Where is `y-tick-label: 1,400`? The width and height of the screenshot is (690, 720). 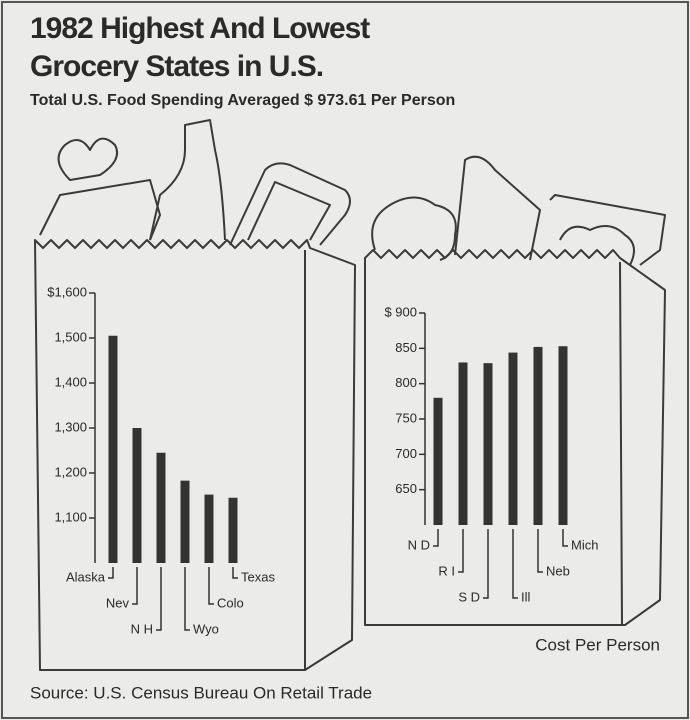
y-tick-label: 1,400 is located at coordinates (70, 381).